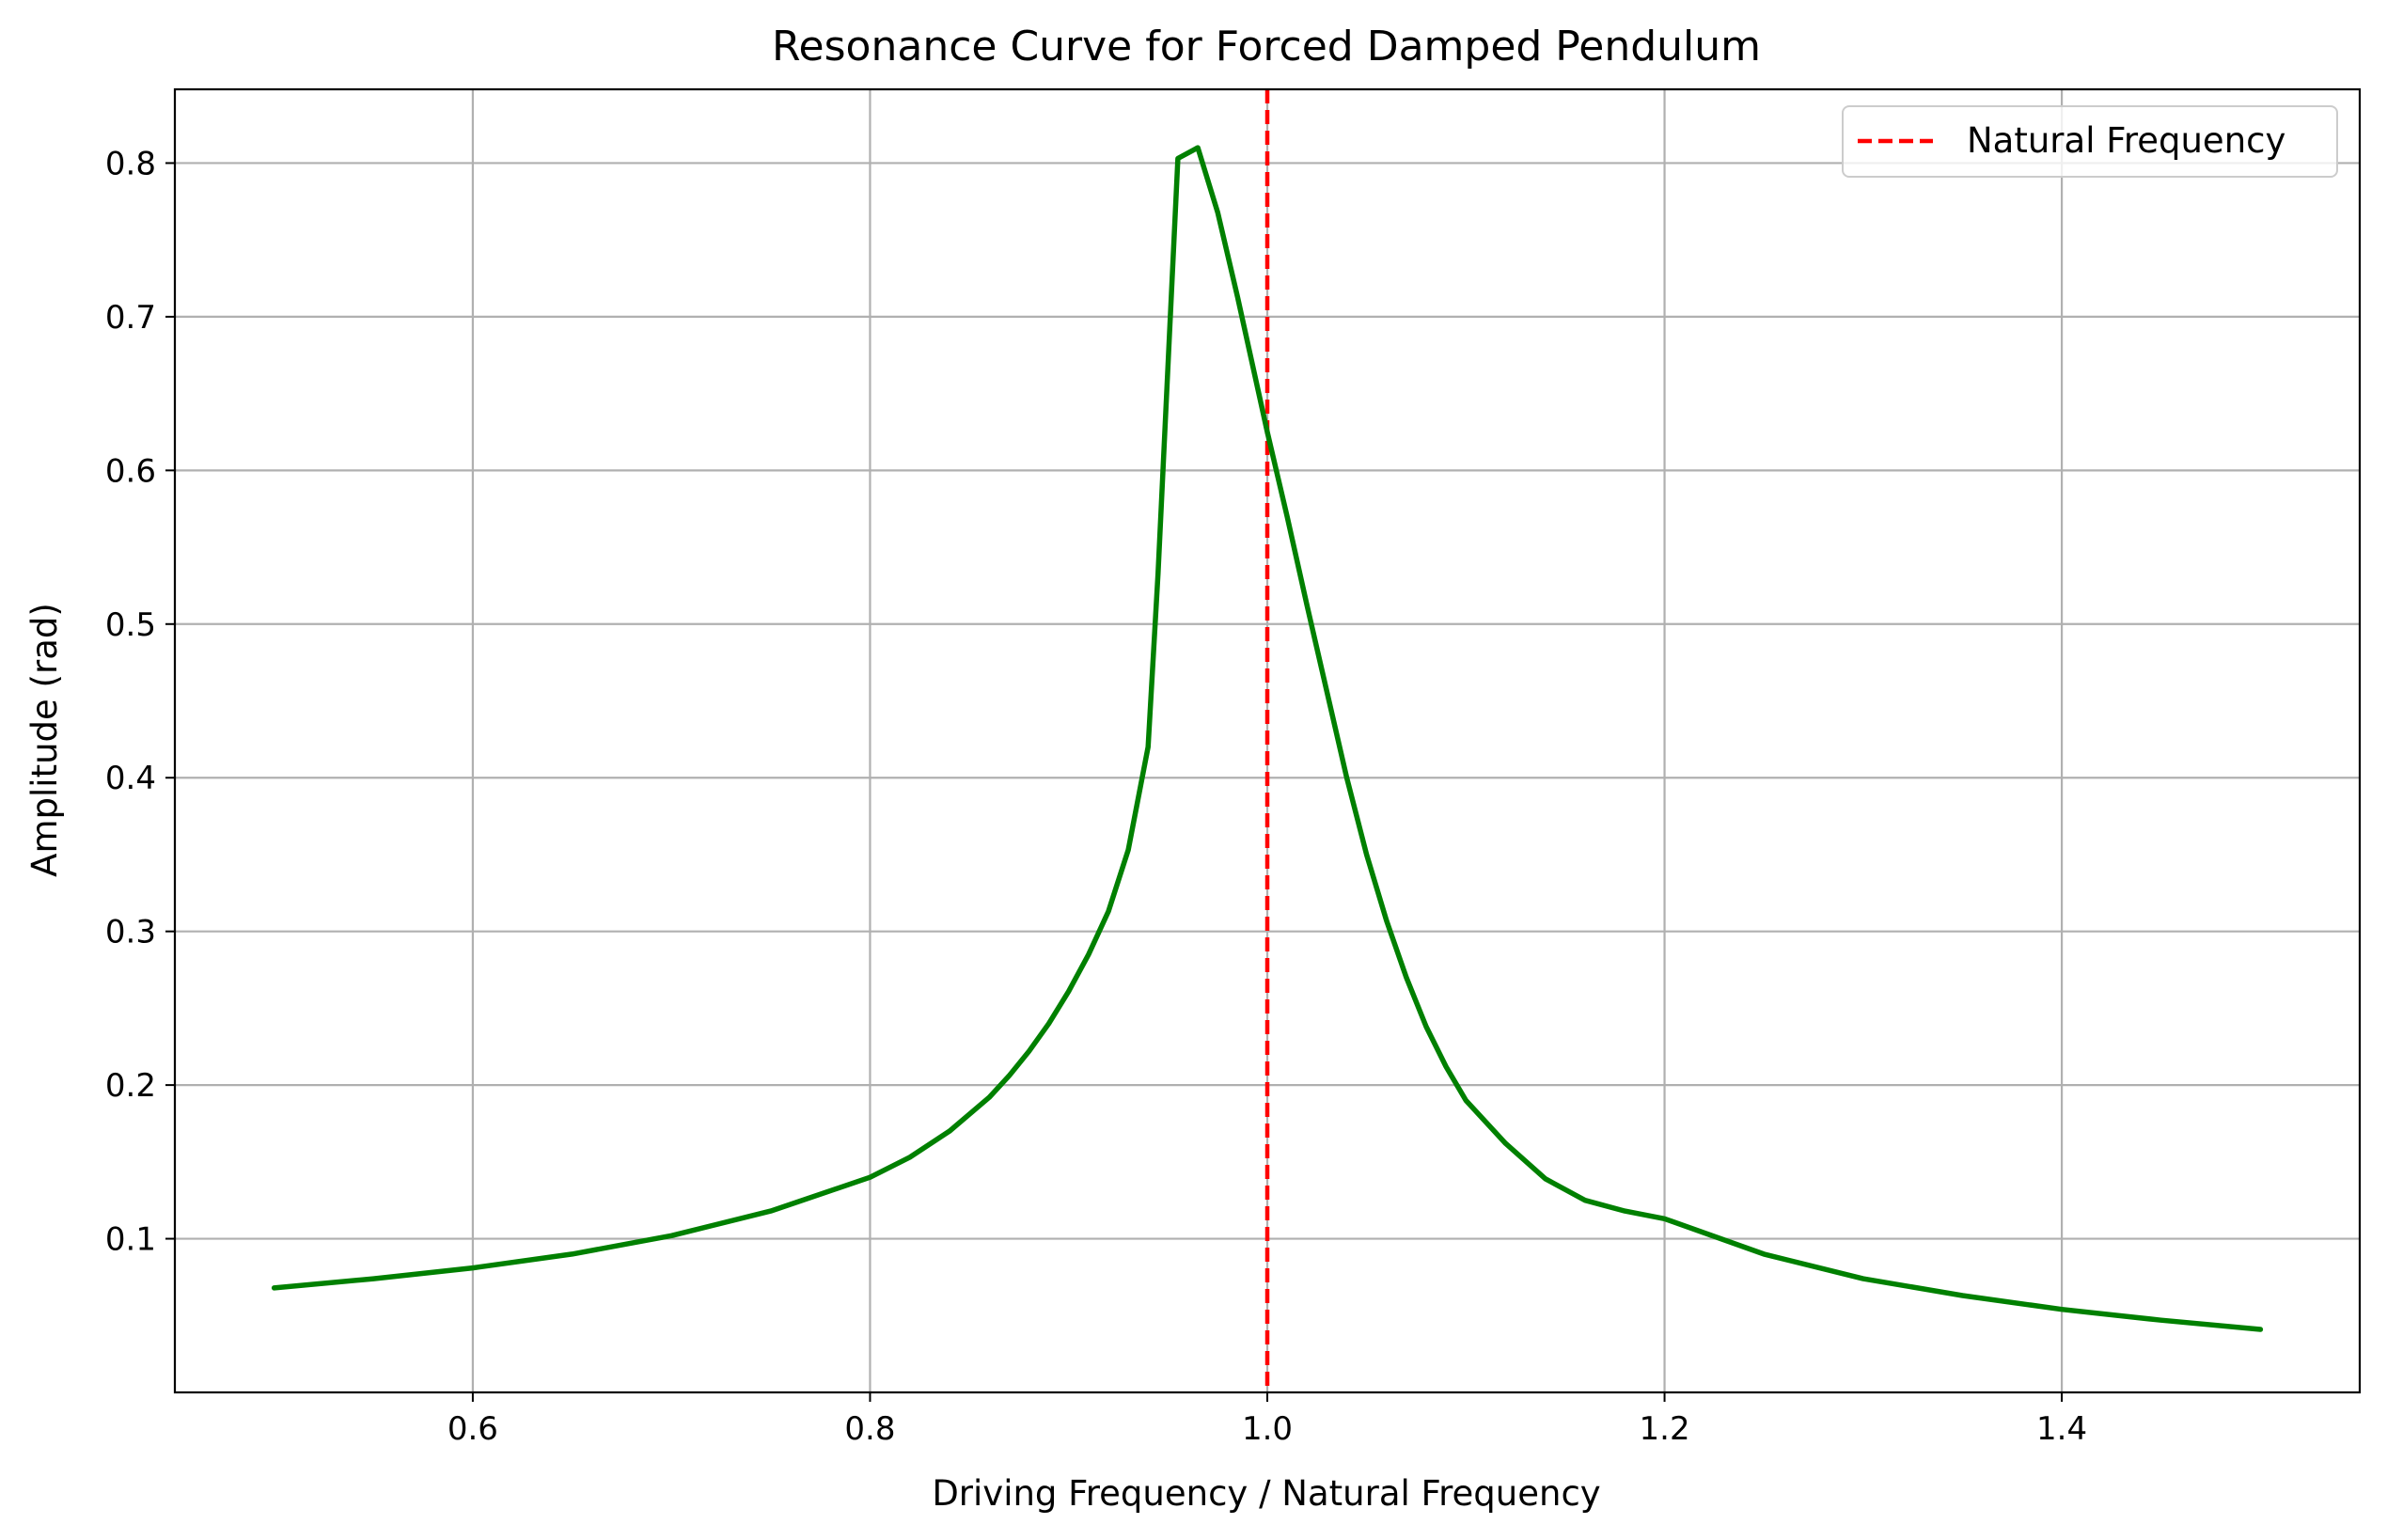 The width and height of the screenshot is (2387, 1540). What do you see at coordinates (130, 1086) in the screenshot?
I see `y-tick-label: 0.2` at bounding box center [130, 1086].